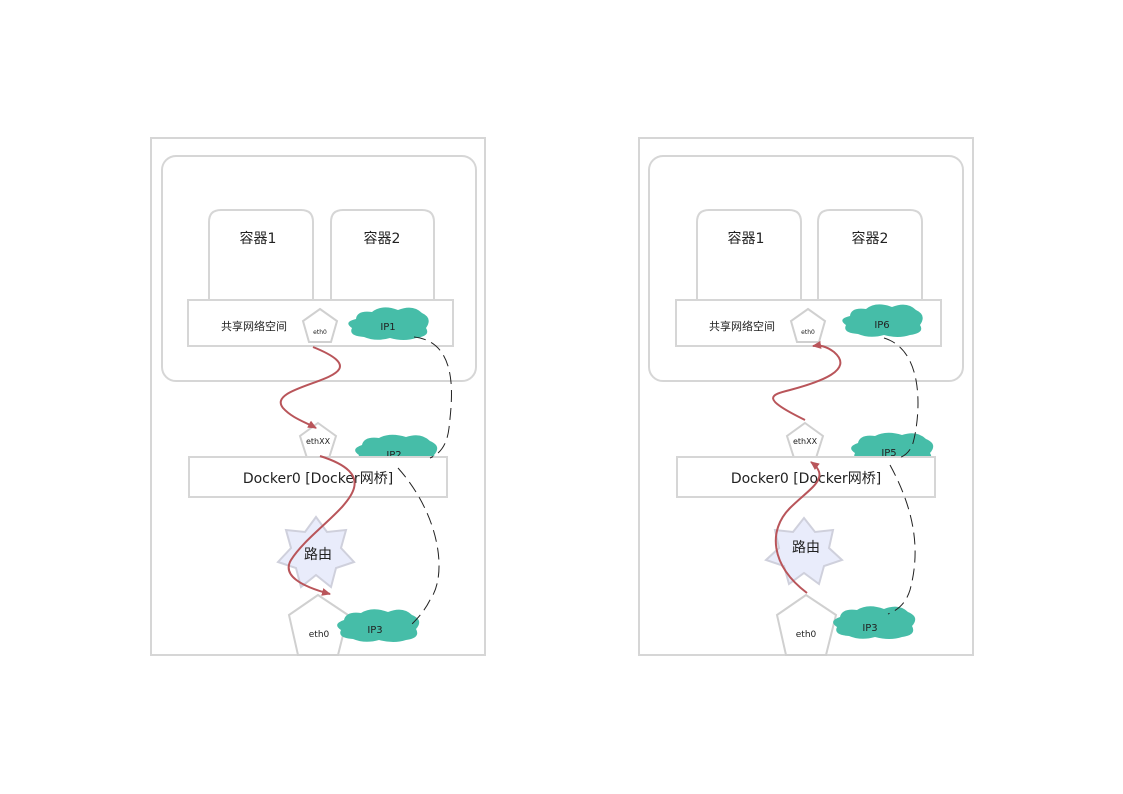 The height and width of the screenshot is (794, 1123). Describe the element at coordinates (881, 325) in the screenshot. I see `ip6-label: IP6` at that location.